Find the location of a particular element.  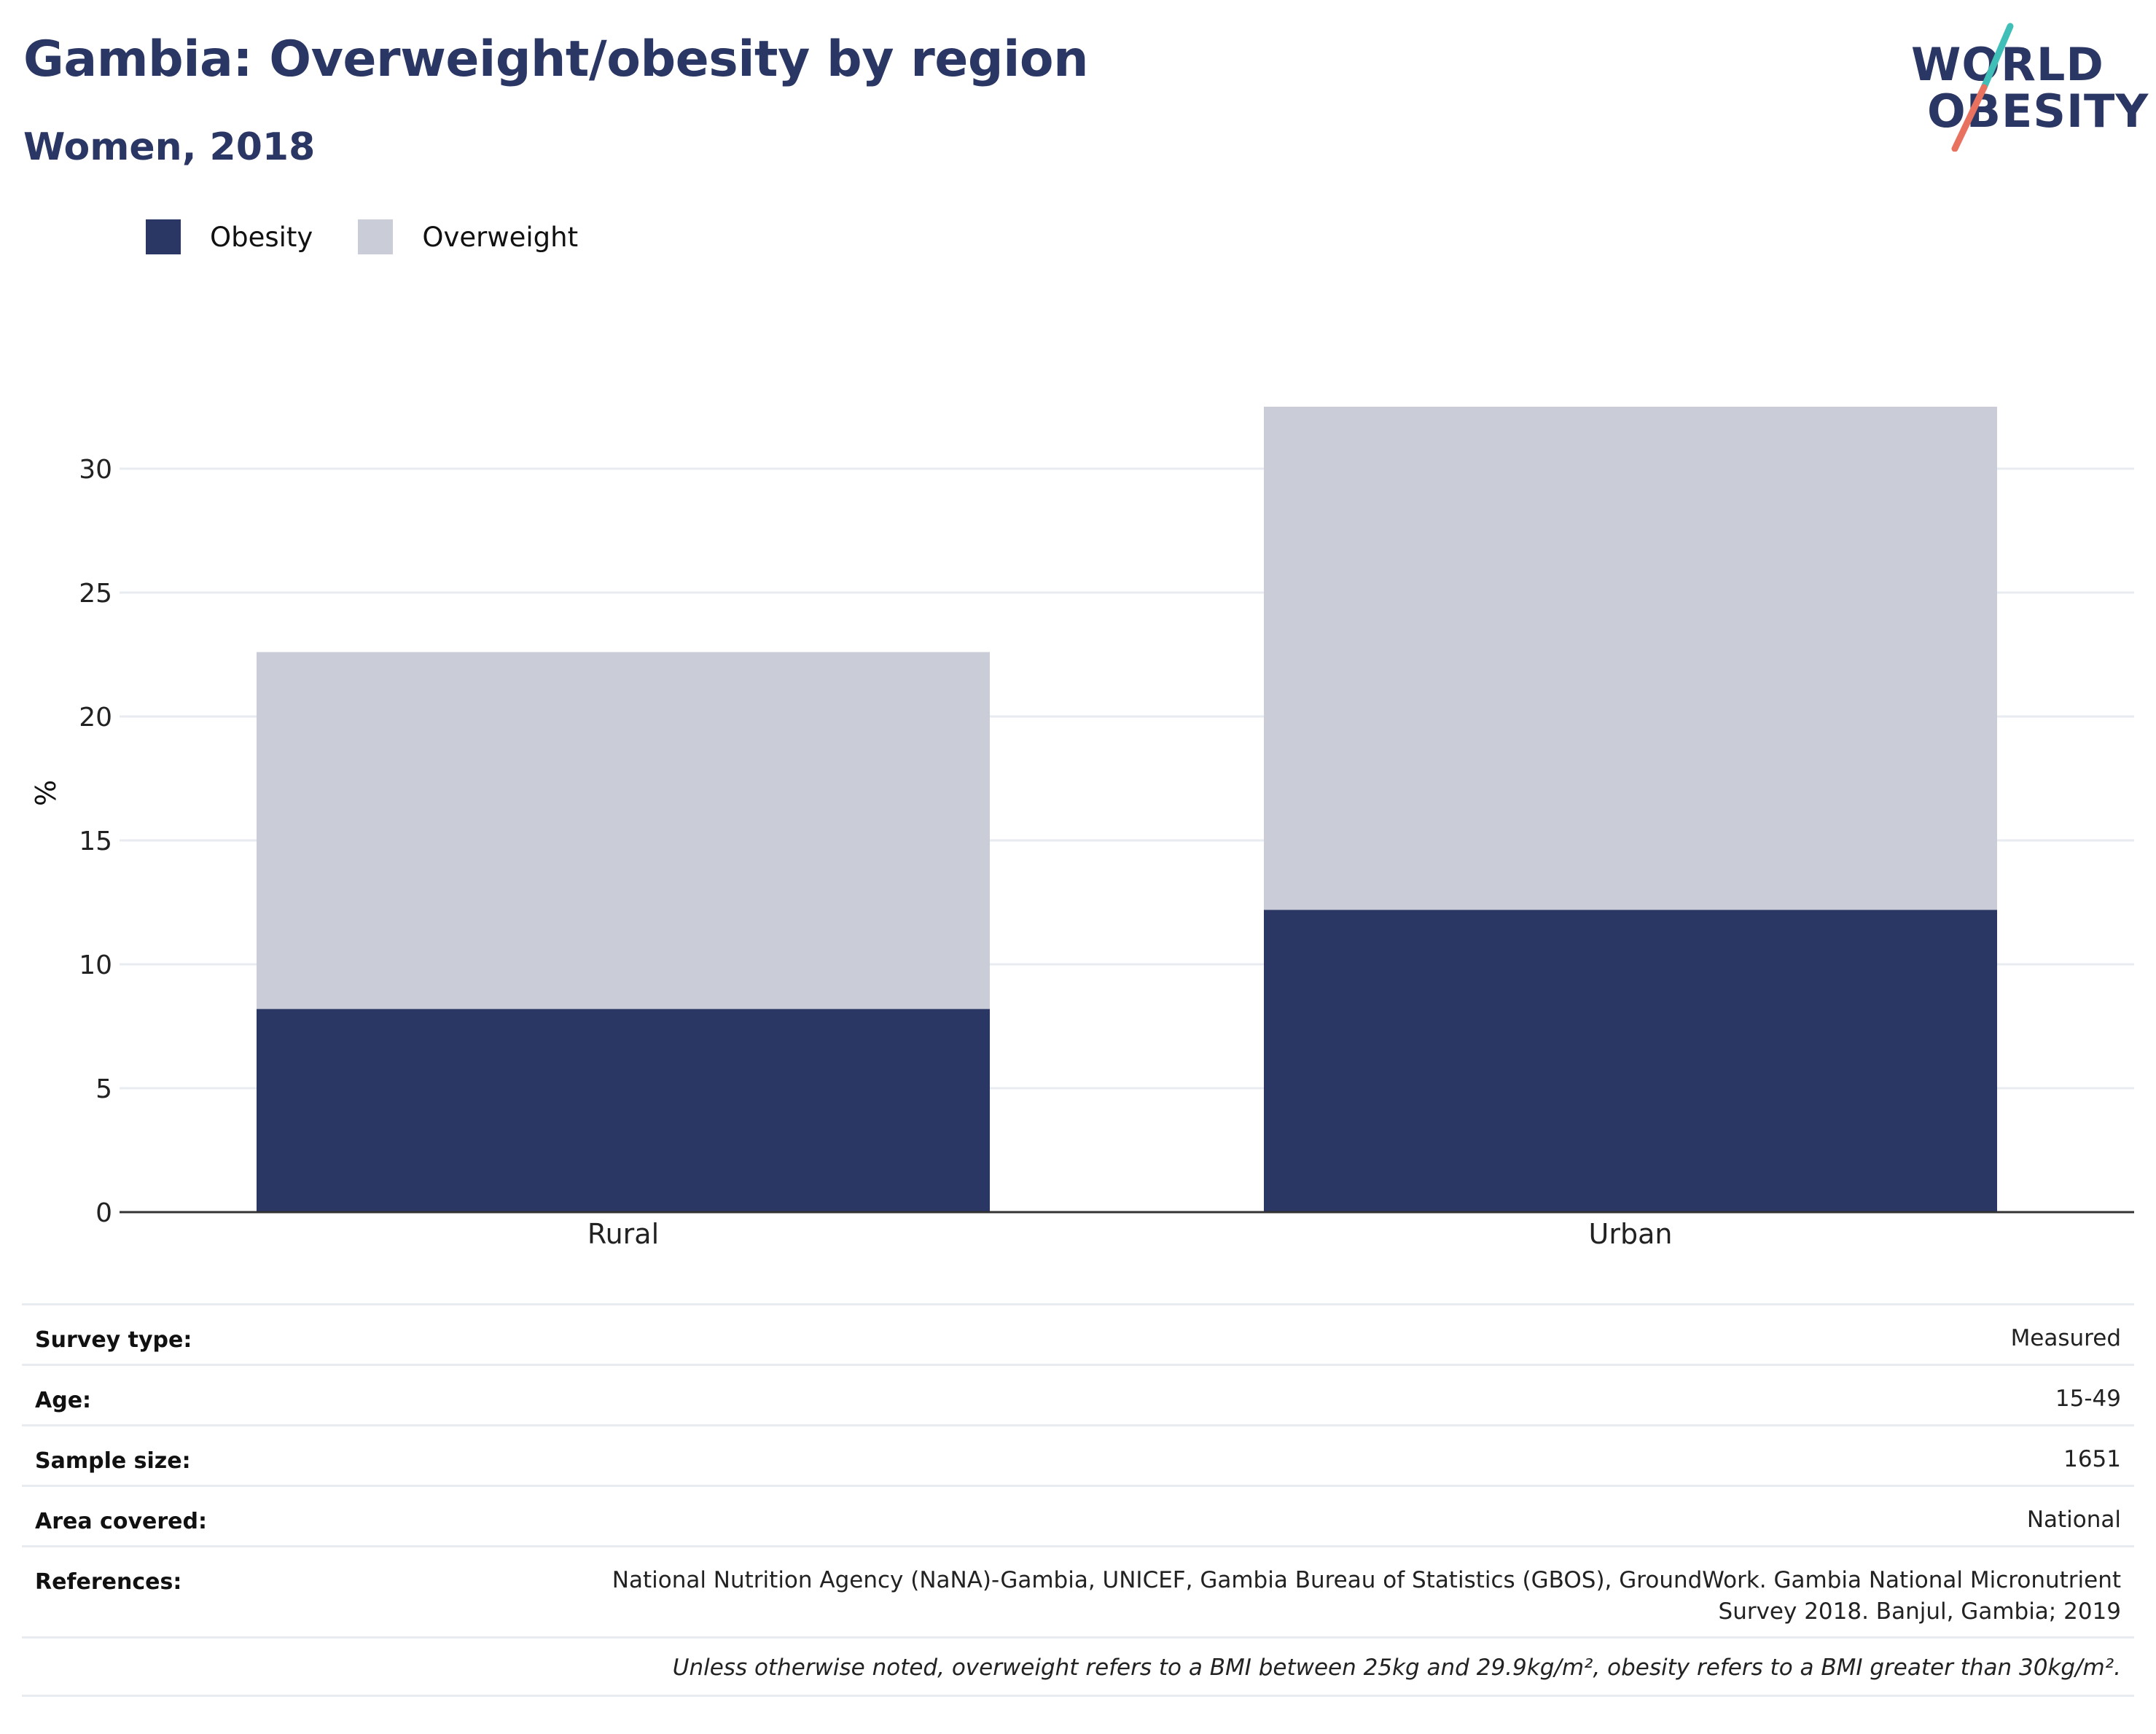

legend-label-overweight: Overweight is located at coordinates (500, 237).